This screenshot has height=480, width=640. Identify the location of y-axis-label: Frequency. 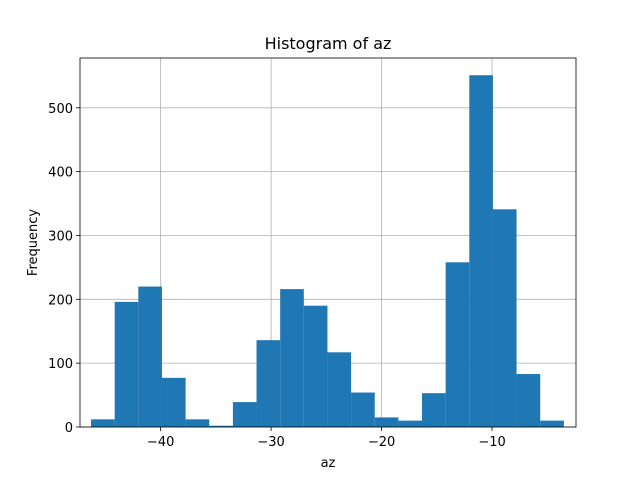
(33, 242).